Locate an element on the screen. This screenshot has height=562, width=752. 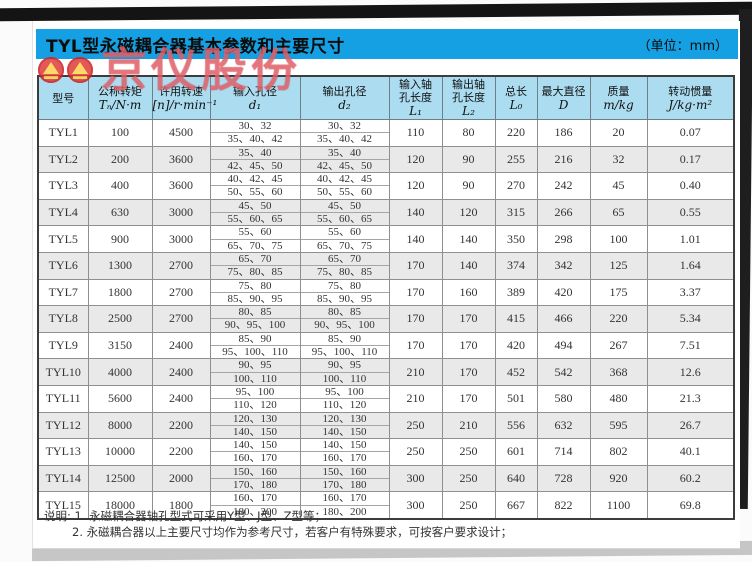
col-header-l2: 输出轴 孔长度 L₂ is located at coordinates (468, 97).